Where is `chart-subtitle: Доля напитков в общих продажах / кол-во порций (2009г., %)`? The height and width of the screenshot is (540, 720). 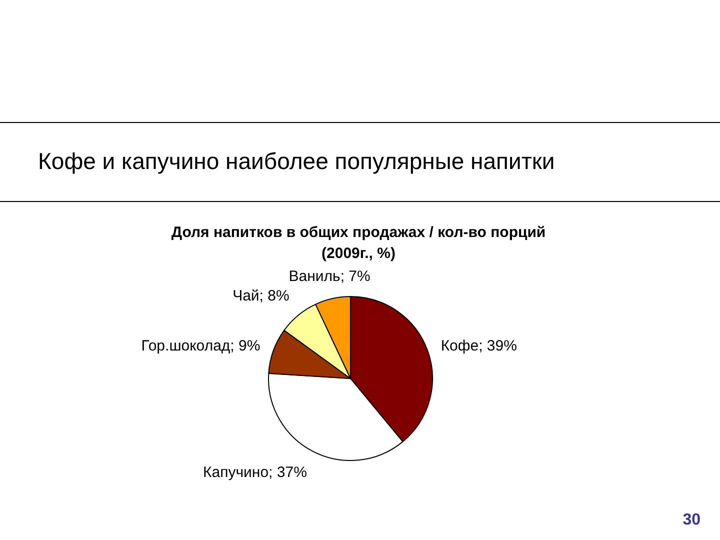 chart-subtitle: Доля напитков в общих продажах / кол-во порций (2009г., %) is located at coordinates (358, 243).